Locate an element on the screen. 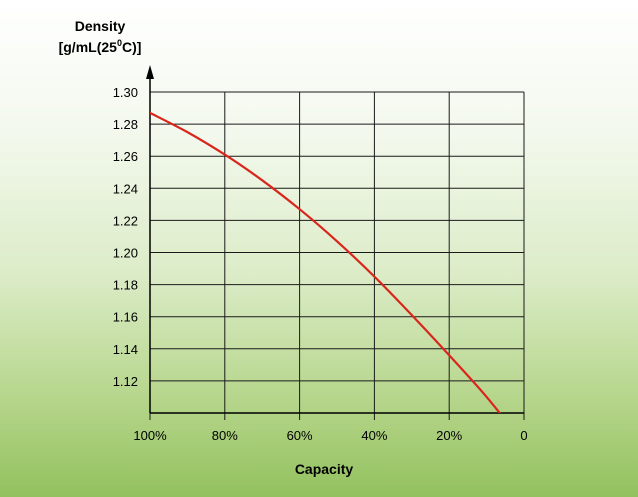 The height and width of the screenshot is (497, 638). x-tick-label: 80% is located at coordinates (225, 435).